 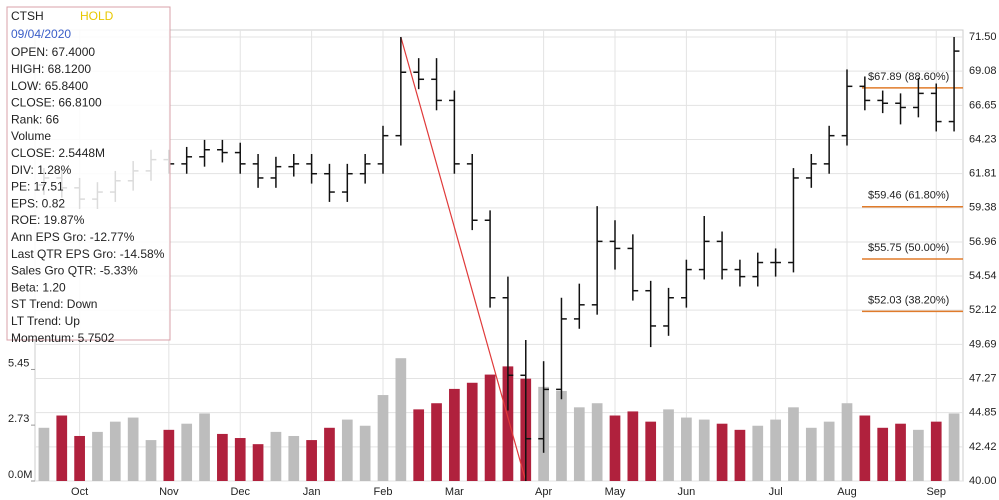 I want to click on ticker: CTSH, so click(x=27, y=16).